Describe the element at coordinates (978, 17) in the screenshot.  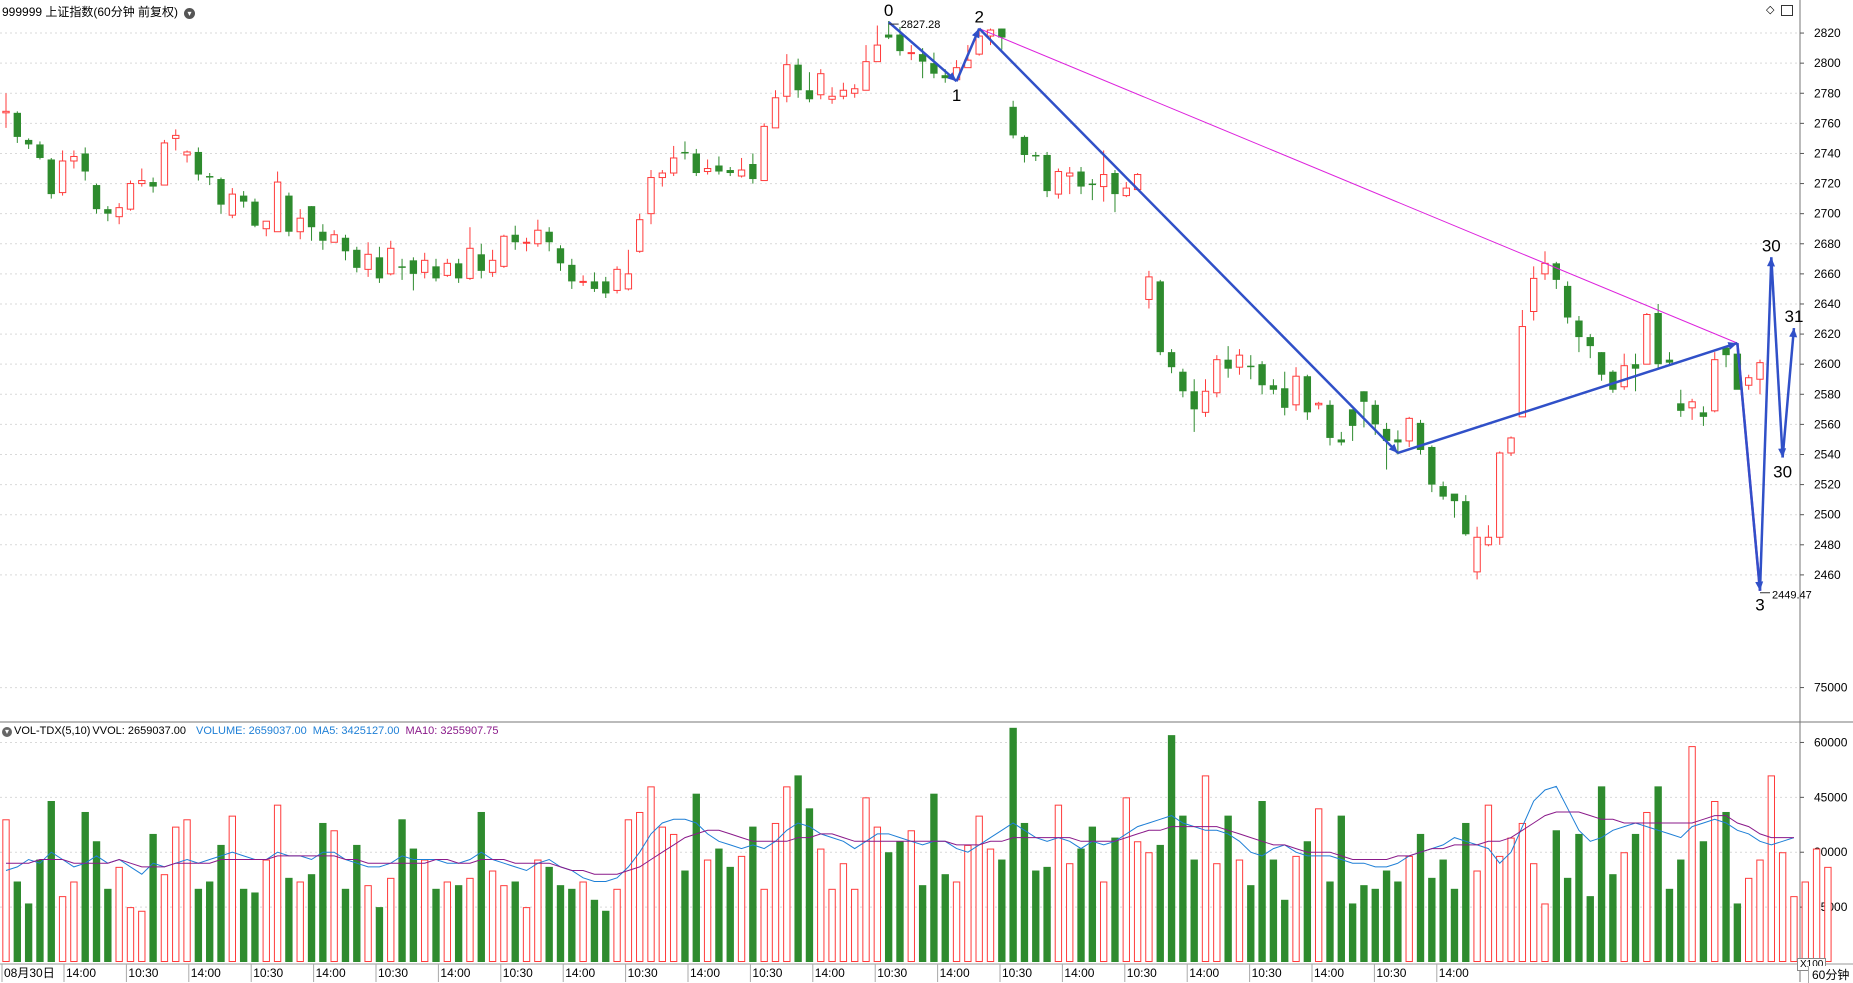
I see `pivot-label: 2` at that location.